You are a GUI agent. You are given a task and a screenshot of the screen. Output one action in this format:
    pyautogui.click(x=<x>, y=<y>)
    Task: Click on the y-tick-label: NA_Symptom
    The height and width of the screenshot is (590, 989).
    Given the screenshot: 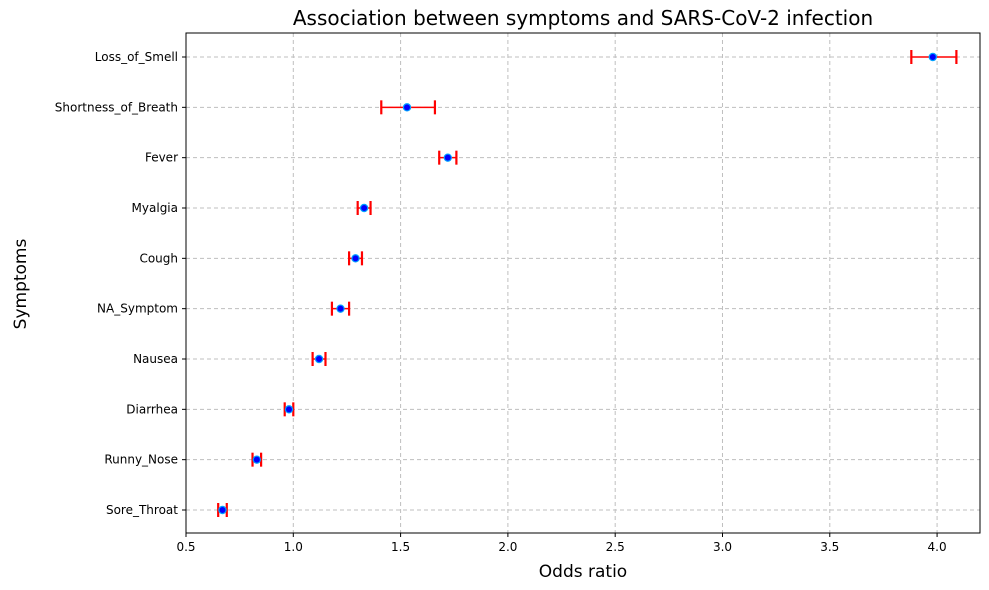 What is the action you would take?
    pyautogui.click(x=137, y=309)
    